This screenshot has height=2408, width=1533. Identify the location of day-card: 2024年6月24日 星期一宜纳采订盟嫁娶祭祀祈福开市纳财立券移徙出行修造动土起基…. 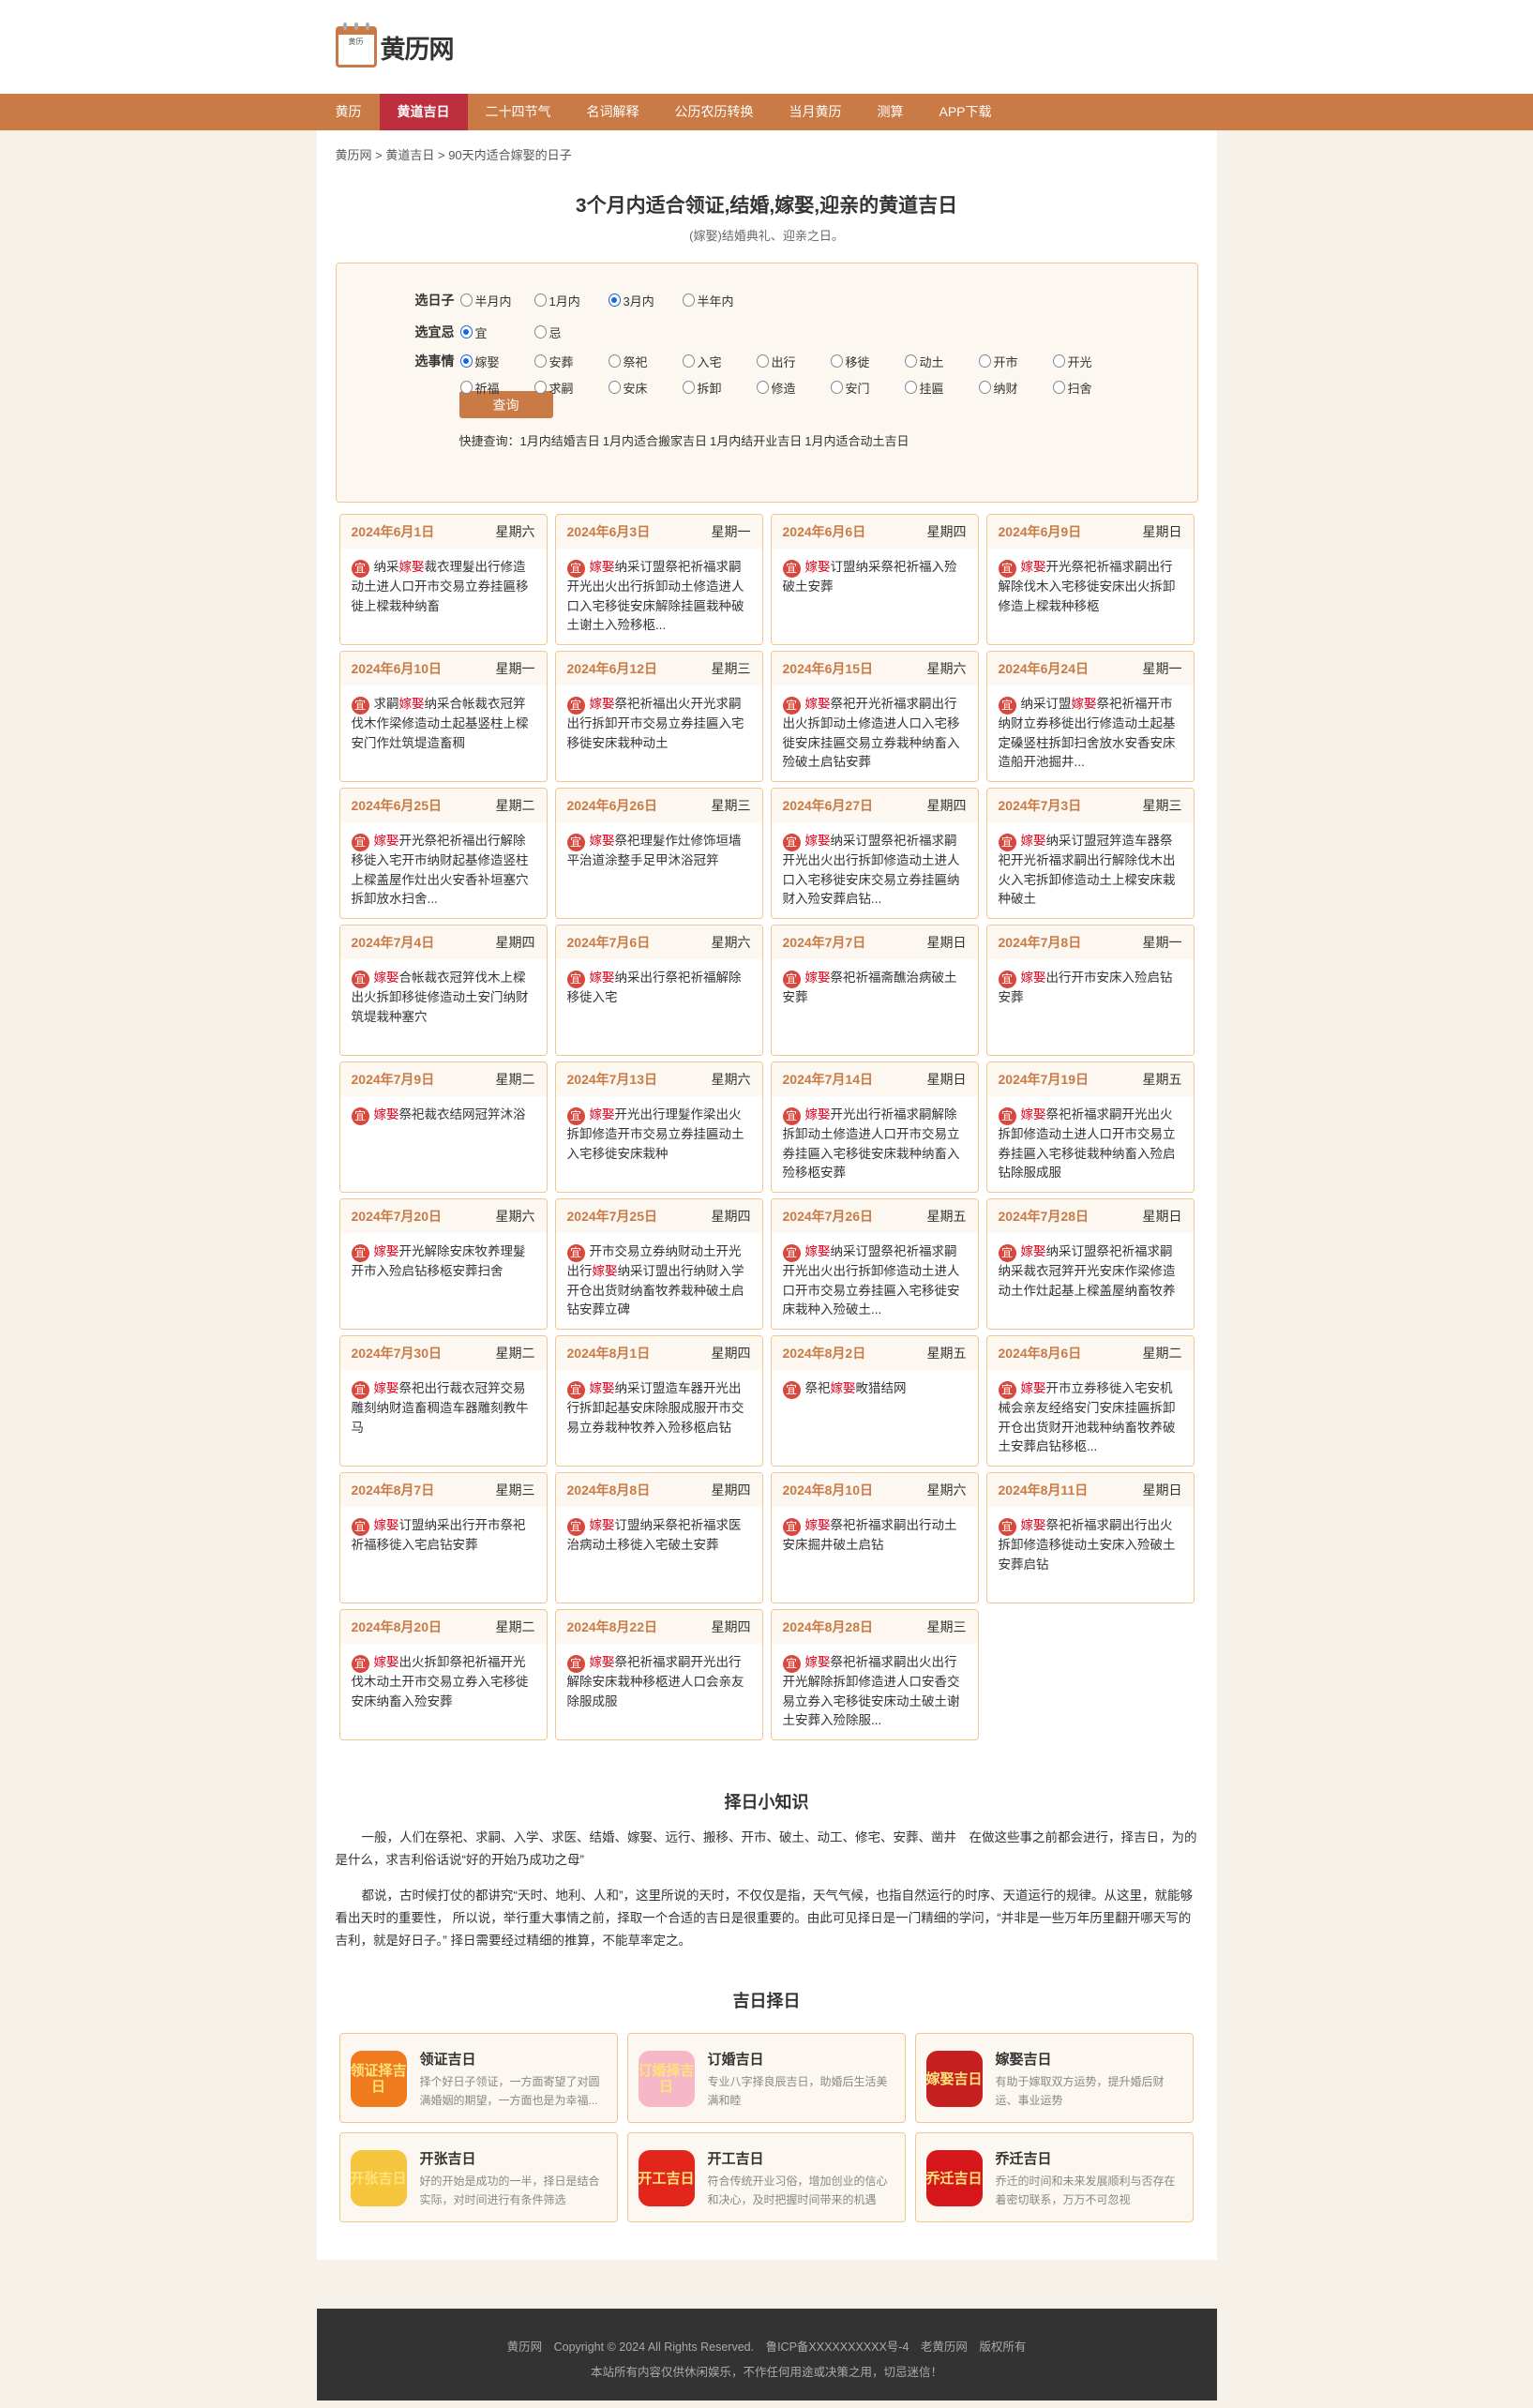
(1090, 716).